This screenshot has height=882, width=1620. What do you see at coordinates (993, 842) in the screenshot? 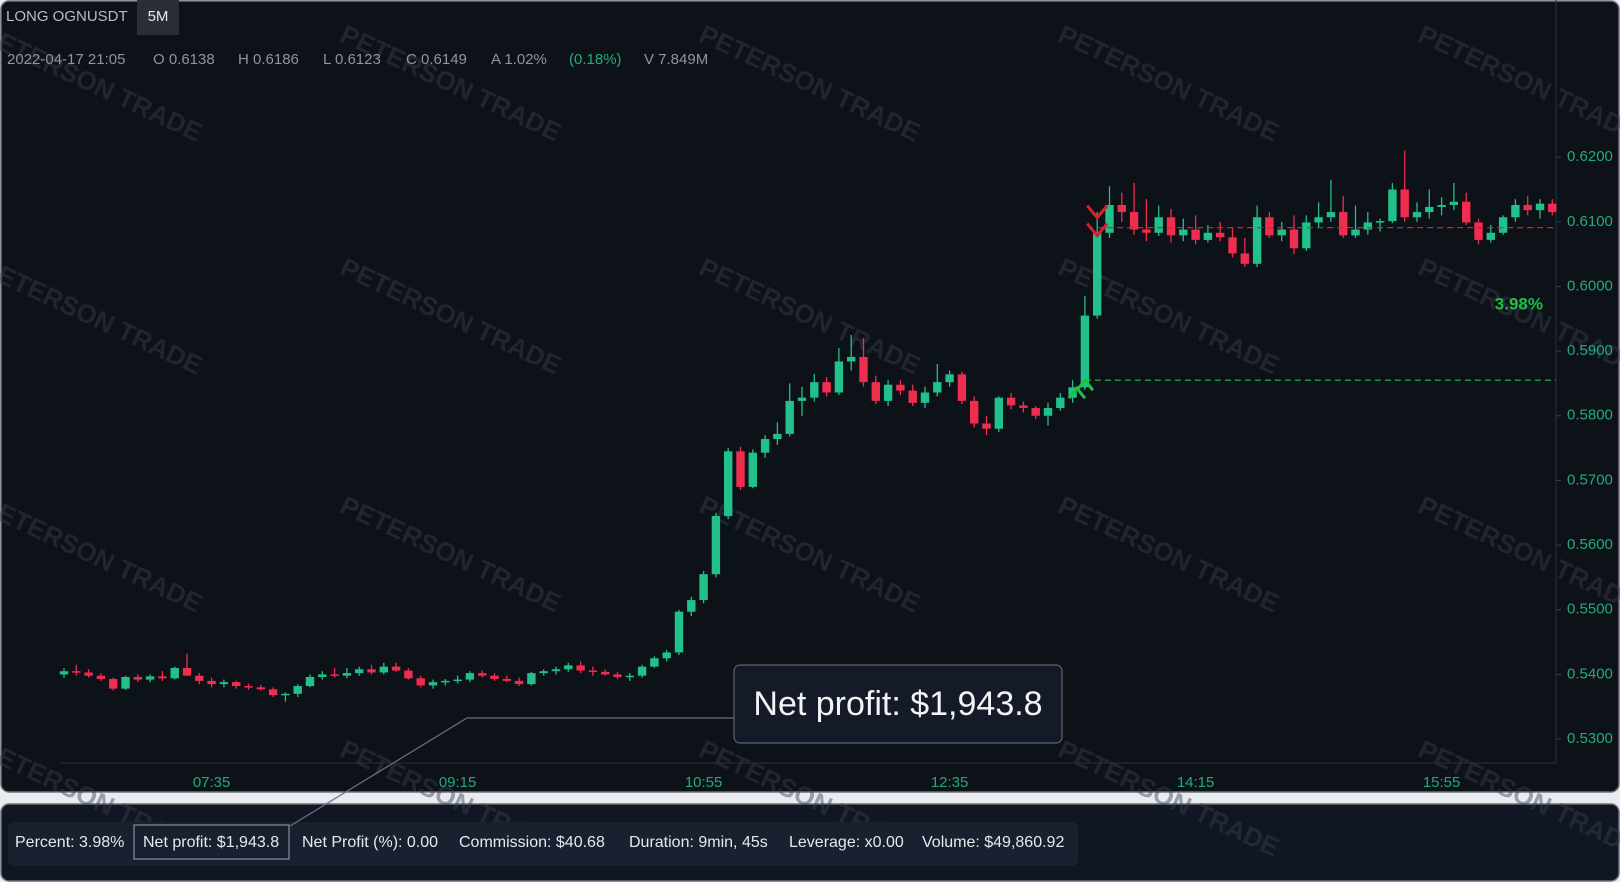
I see `stat-item: Volume: $49,860.92` at bounding box center [993, 842].